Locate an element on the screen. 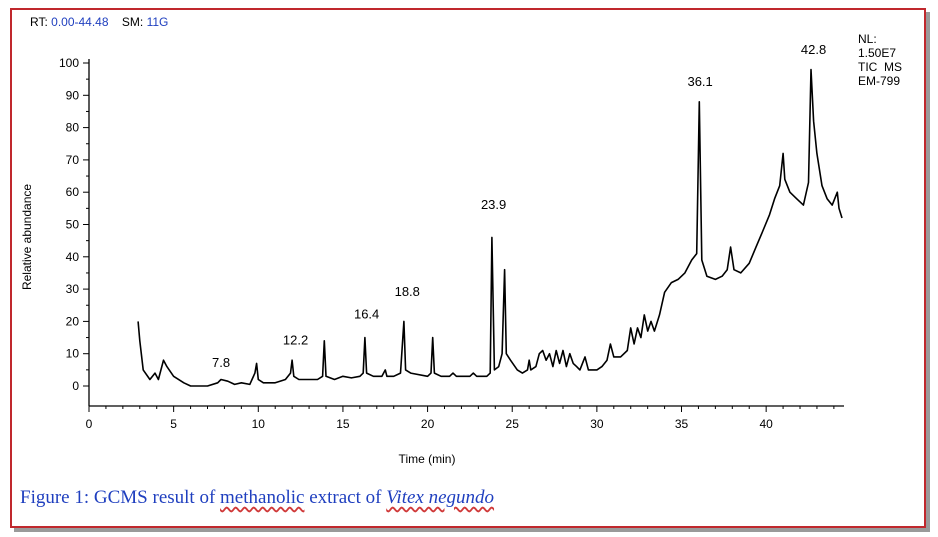 This screenshot has height=537, width=938. nl-info: NL: 1.50E7 TIC MS EM-799 is located at coordinates (880, 60).